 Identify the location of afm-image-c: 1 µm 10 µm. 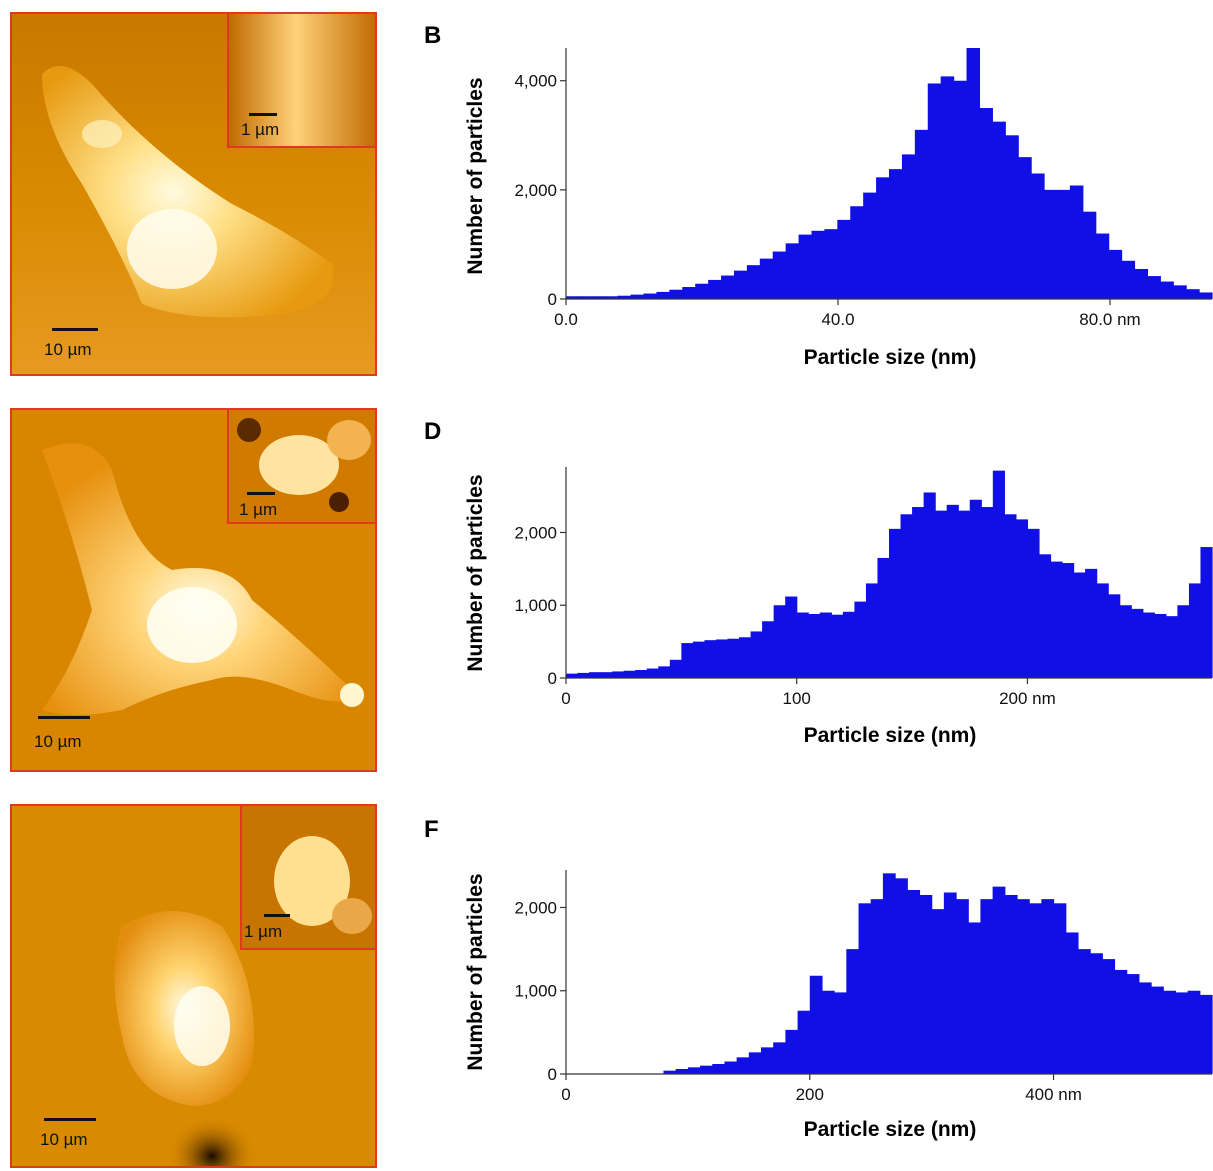
(193, 590).